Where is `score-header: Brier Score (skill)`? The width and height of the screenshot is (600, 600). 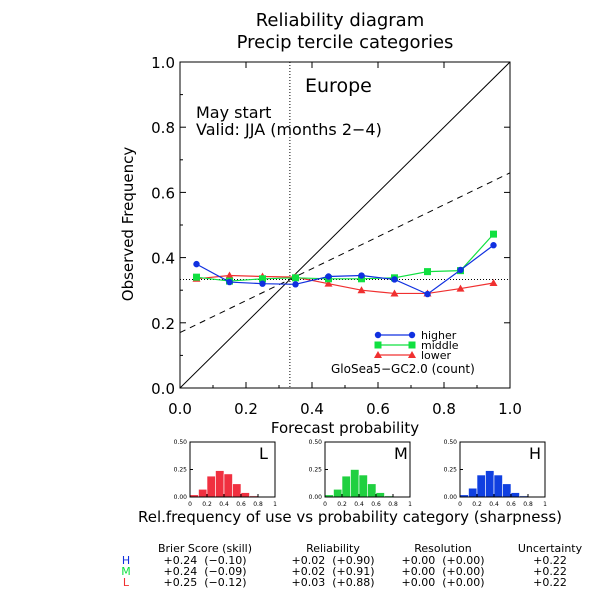 score-header: Brier Score (skill) is located at coordinates (205, 548).